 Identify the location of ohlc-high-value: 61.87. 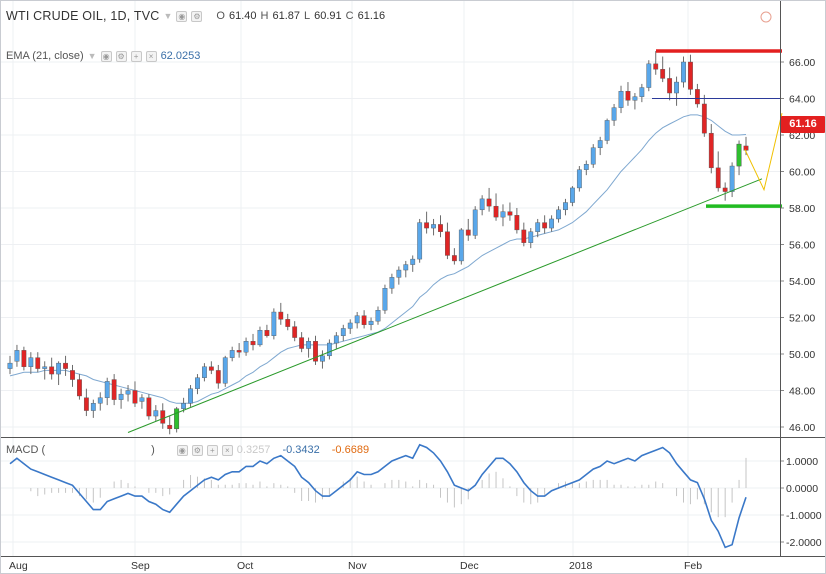
(286, 16).